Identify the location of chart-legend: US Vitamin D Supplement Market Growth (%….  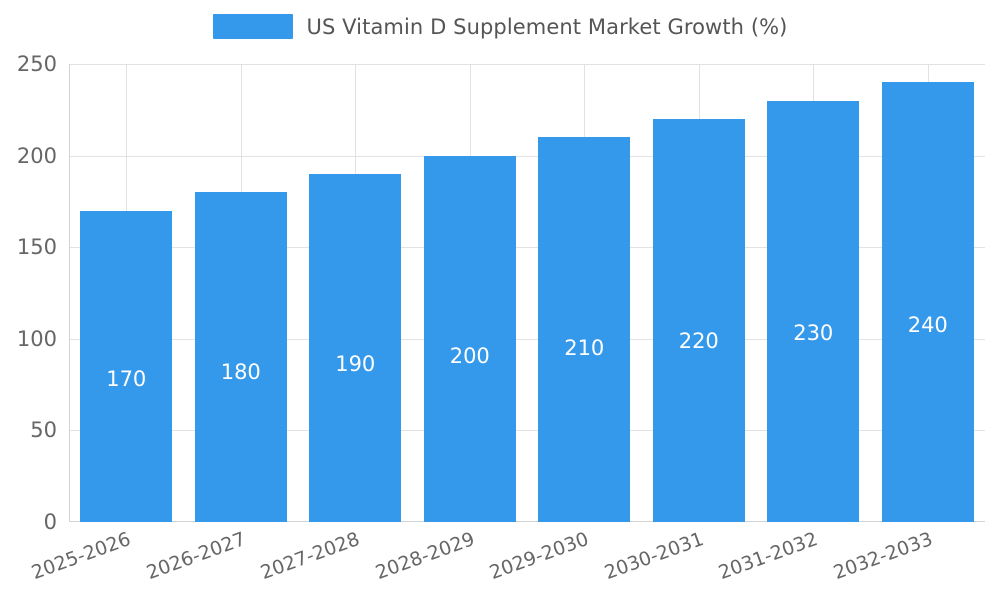
(500, 26).